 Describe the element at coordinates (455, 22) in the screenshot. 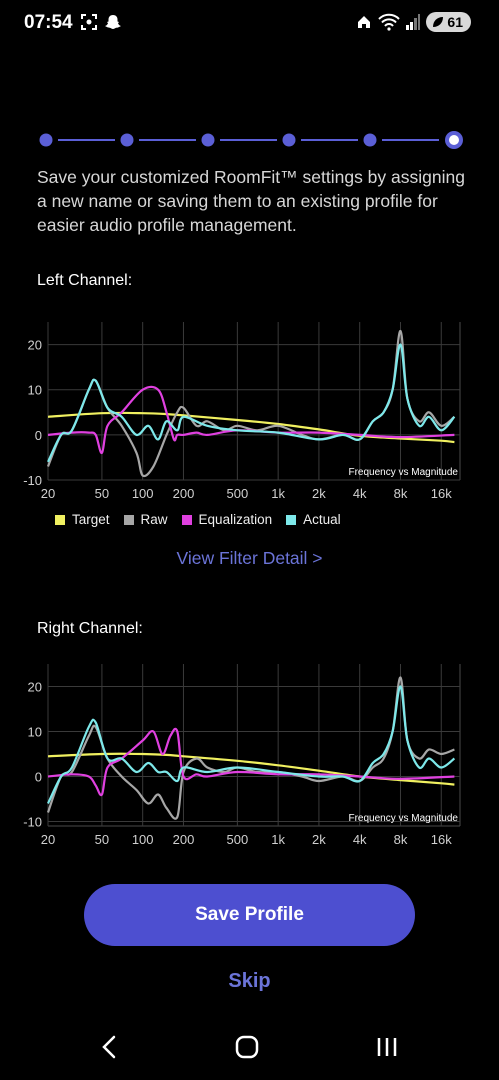

I see `battery-level: 61` at that location.